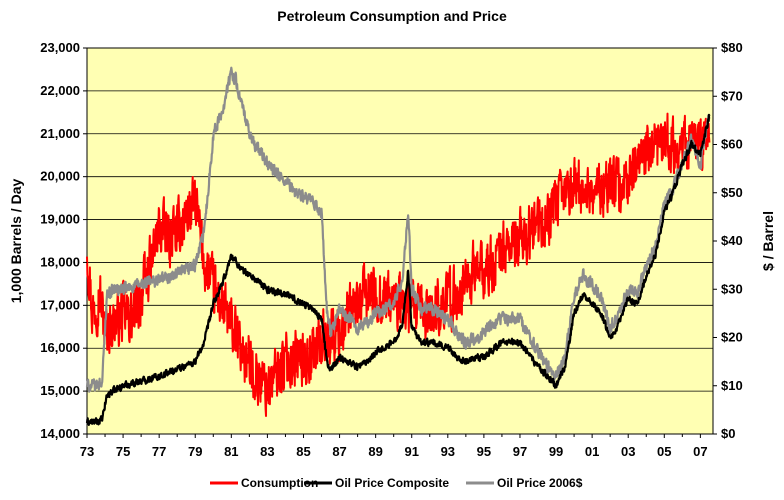 The height and width of the screenshot is (500, 784). Describe the element at coordinates (60, 219) in the screenshot. I see `y-left-tick-label: 19,000` at that location.